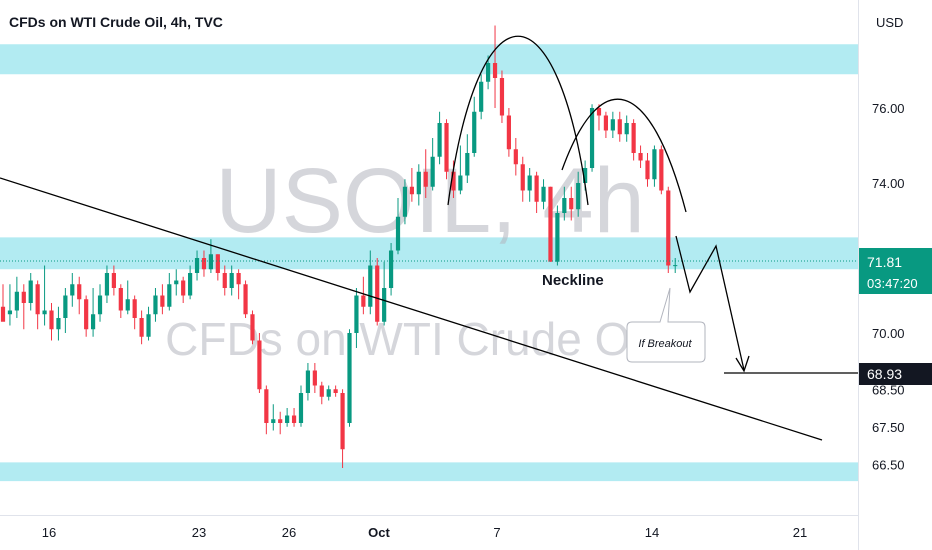  What do you see at coordinates (652, 532) in the screenshot?
I see `time-tick-label: 14` at bounding box center [652, 532].